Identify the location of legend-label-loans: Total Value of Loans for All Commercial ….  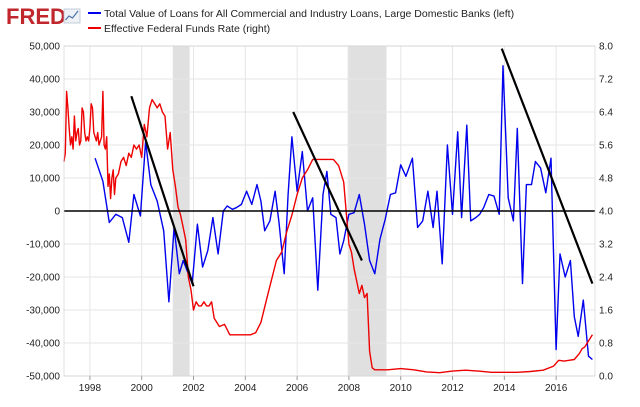
(309, 14).